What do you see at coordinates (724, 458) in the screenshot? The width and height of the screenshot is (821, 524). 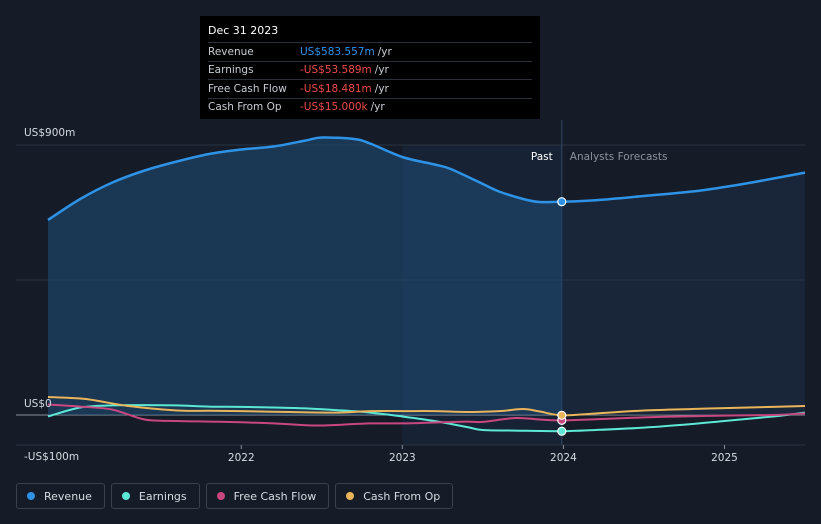 I see `x-axis-label: 2025` at bounding box center [724, 458].